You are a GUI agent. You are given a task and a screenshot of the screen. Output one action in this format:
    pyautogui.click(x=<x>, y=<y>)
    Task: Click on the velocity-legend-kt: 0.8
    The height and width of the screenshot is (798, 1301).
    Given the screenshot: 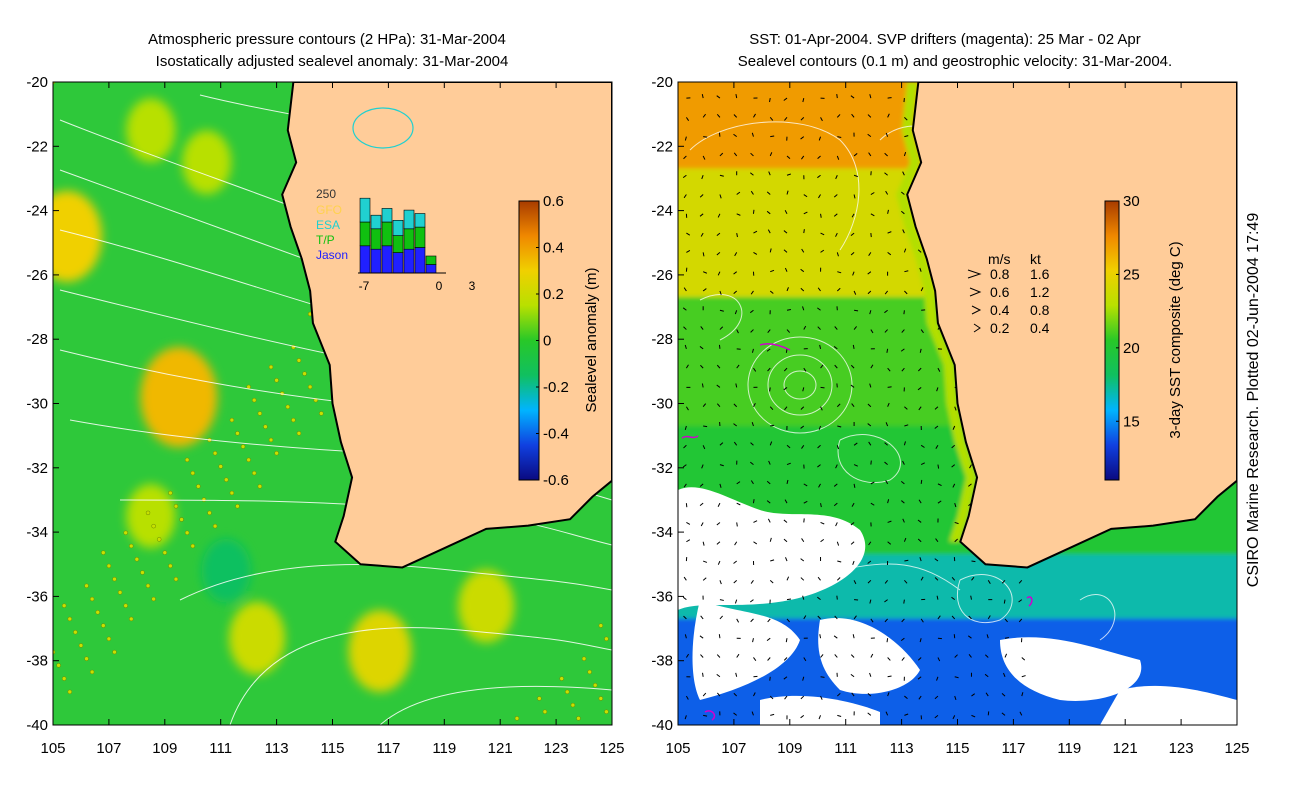 What is the action you would take?
    pyautogui.click(x=1040, y=310)
    